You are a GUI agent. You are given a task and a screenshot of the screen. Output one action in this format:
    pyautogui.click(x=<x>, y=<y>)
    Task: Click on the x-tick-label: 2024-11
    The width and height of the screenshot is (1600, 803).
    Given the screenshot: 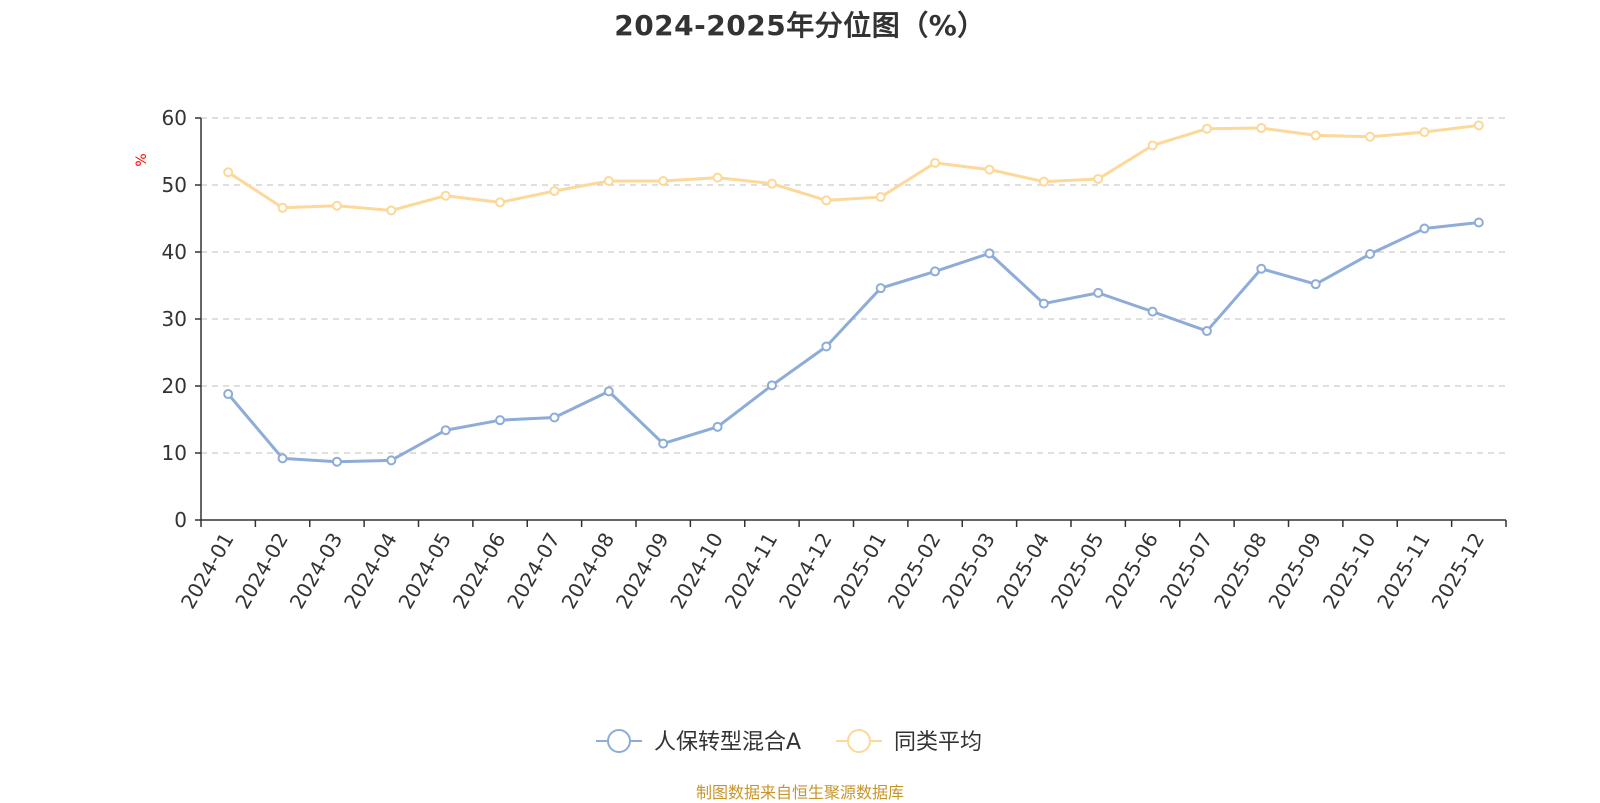 What is the action you would take?
    pyautogui.click(x=751, y=571)
    